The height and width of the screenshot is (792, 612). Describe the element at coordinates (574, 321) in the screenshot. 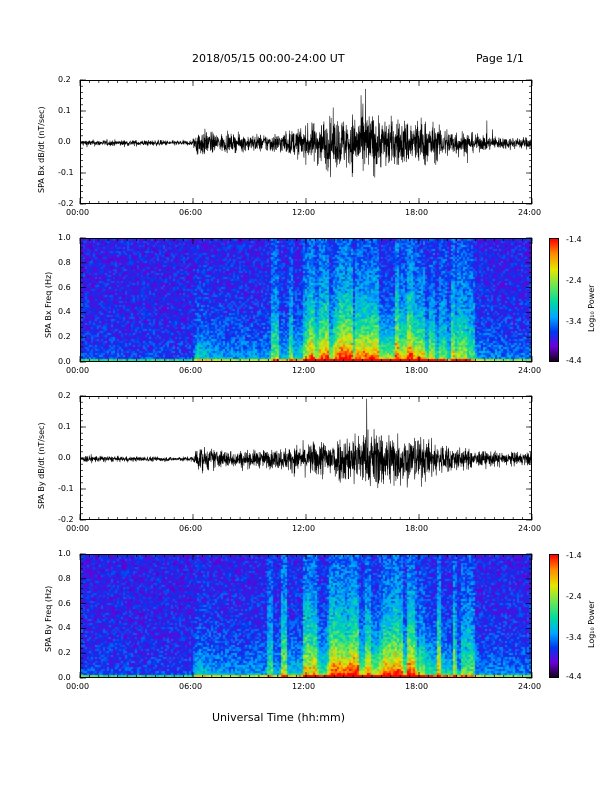

I see `bx-colorbar-tick: -3.4` at that location.